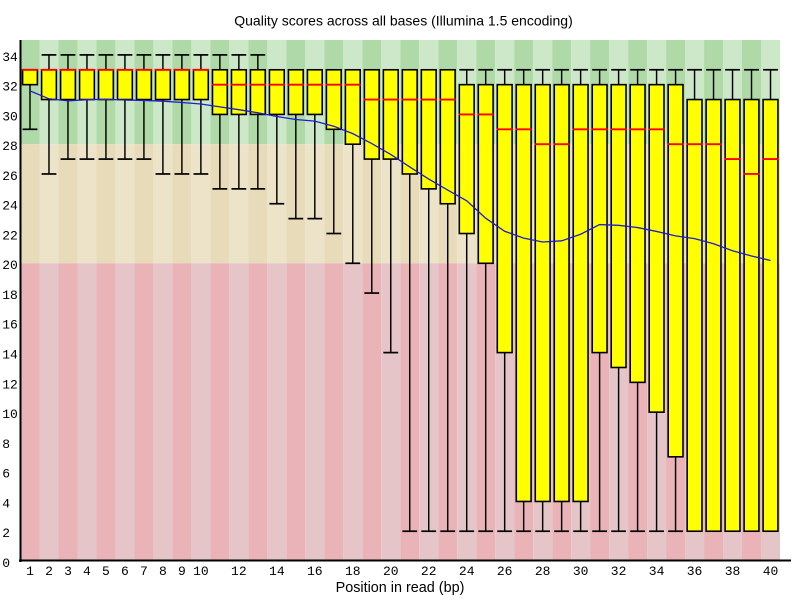 The width and height of the screenshot is (800, 600). Describe the element at coordinates (6, 563) in the screenshot. I see `svg-text: 0` at that location.